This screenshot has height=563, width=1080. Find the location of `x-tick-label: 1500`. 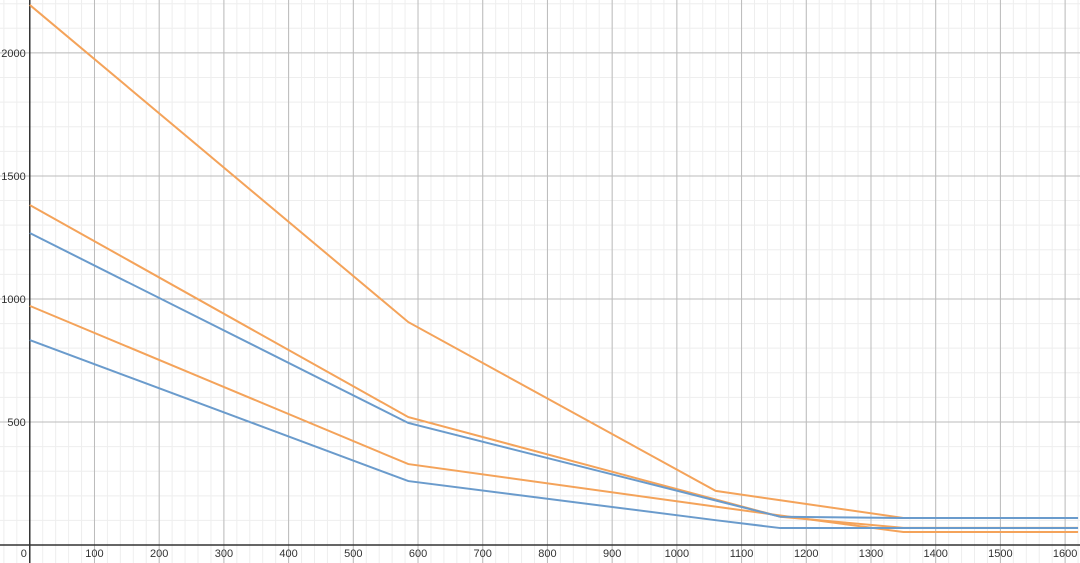

x-tick-label: 1500 is located at coordinates (1000, 554).